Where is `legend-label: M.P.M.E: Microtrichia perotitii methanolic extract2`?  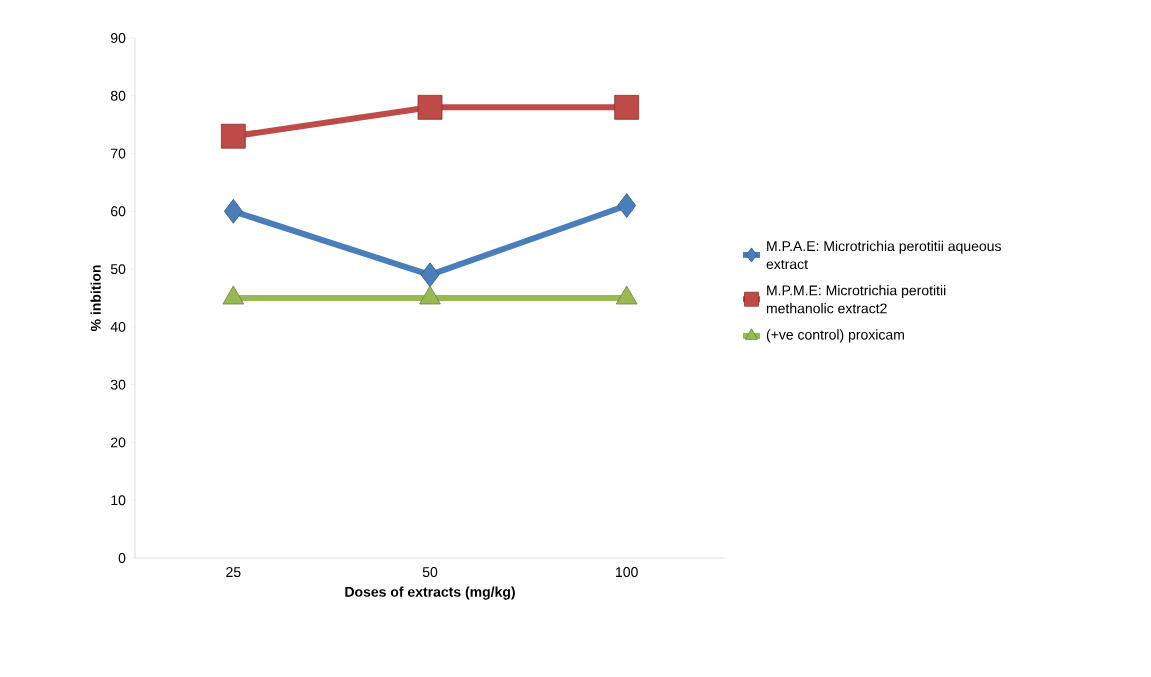 legend-label: M.P.M.E: Microtrichia perotitii methanolic extract2 is located at coordinates (856, 299).